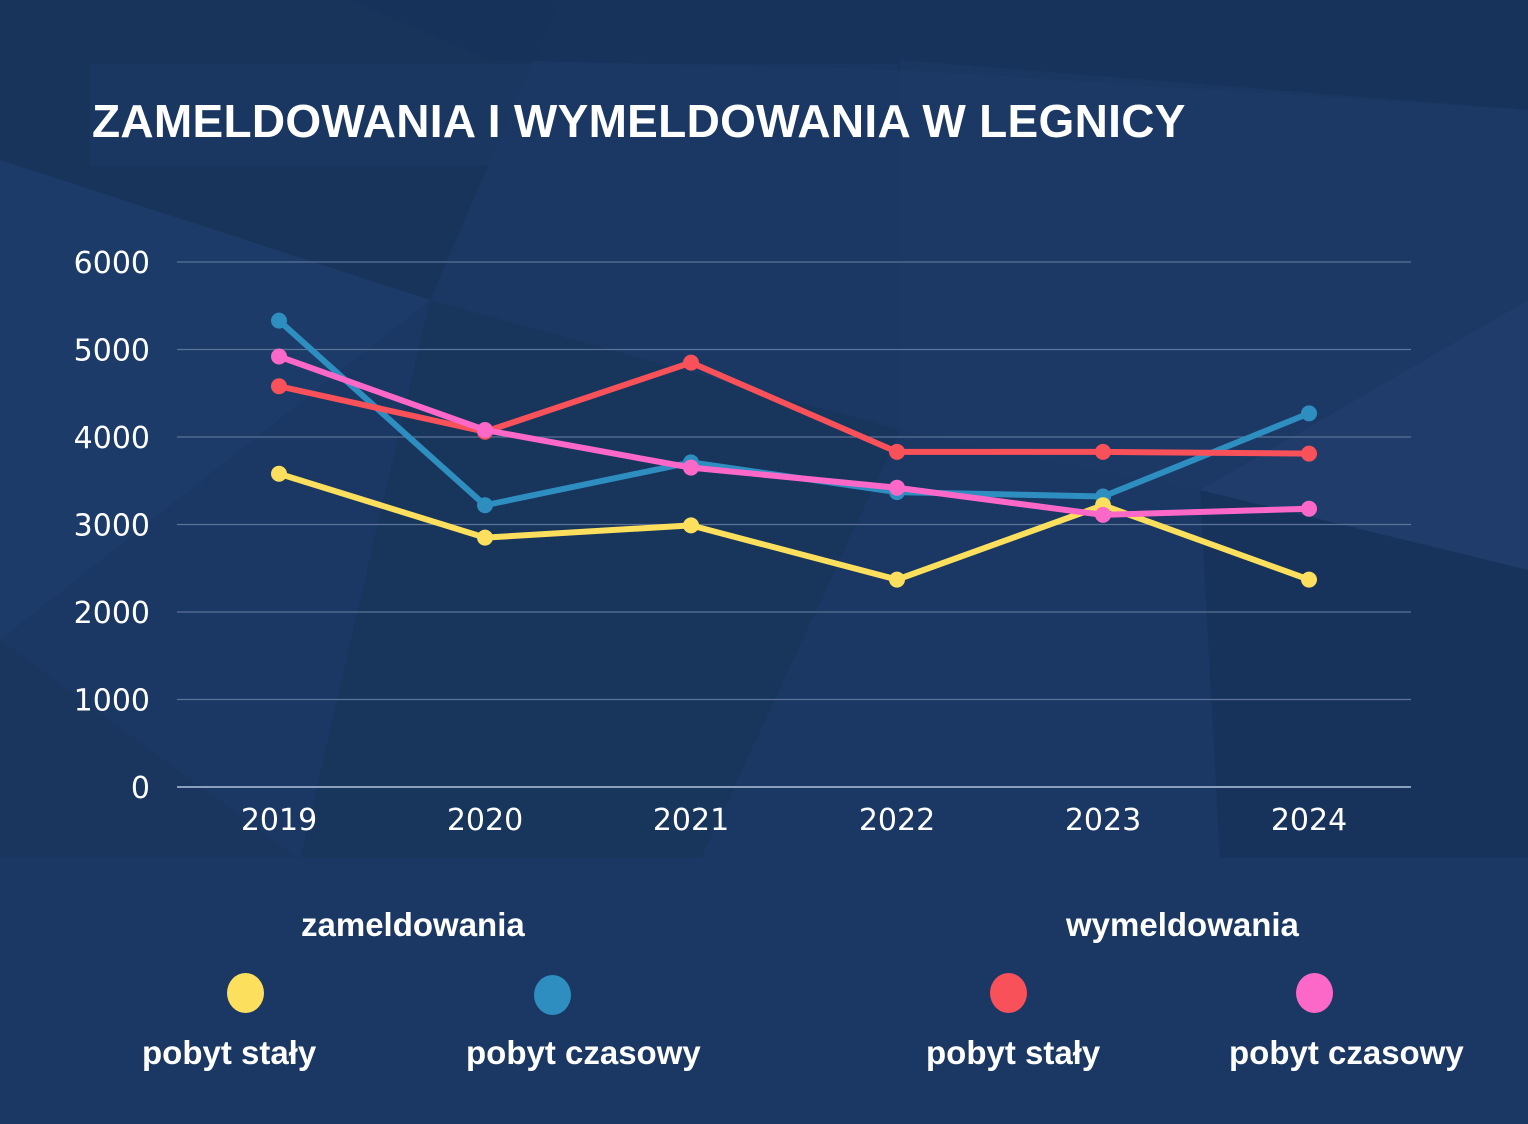 This screenshot has height=1124, width=1528. What do you see at coordinates (1314, 993) in the screenshot?
I see `legend-dot-wym-czasowy` at bounding box center [1314, 993].